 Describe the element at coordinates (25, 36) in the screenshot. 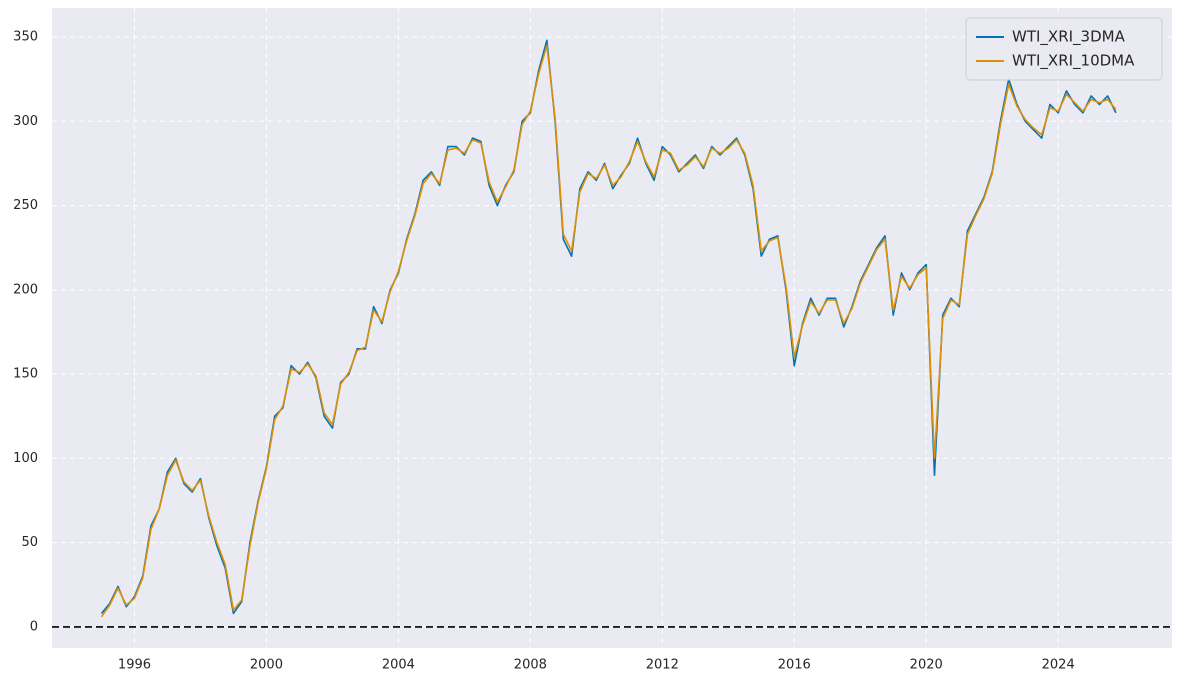

I see `y-tick-label: 350` at that location.